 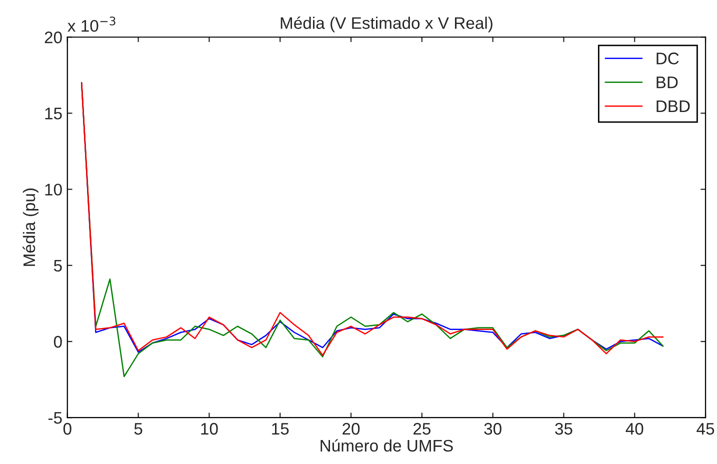 What do you see at coordinates (53, 190) in the screenshot?
I see `y-tick-label: 10` at bounding box center [53, 190].